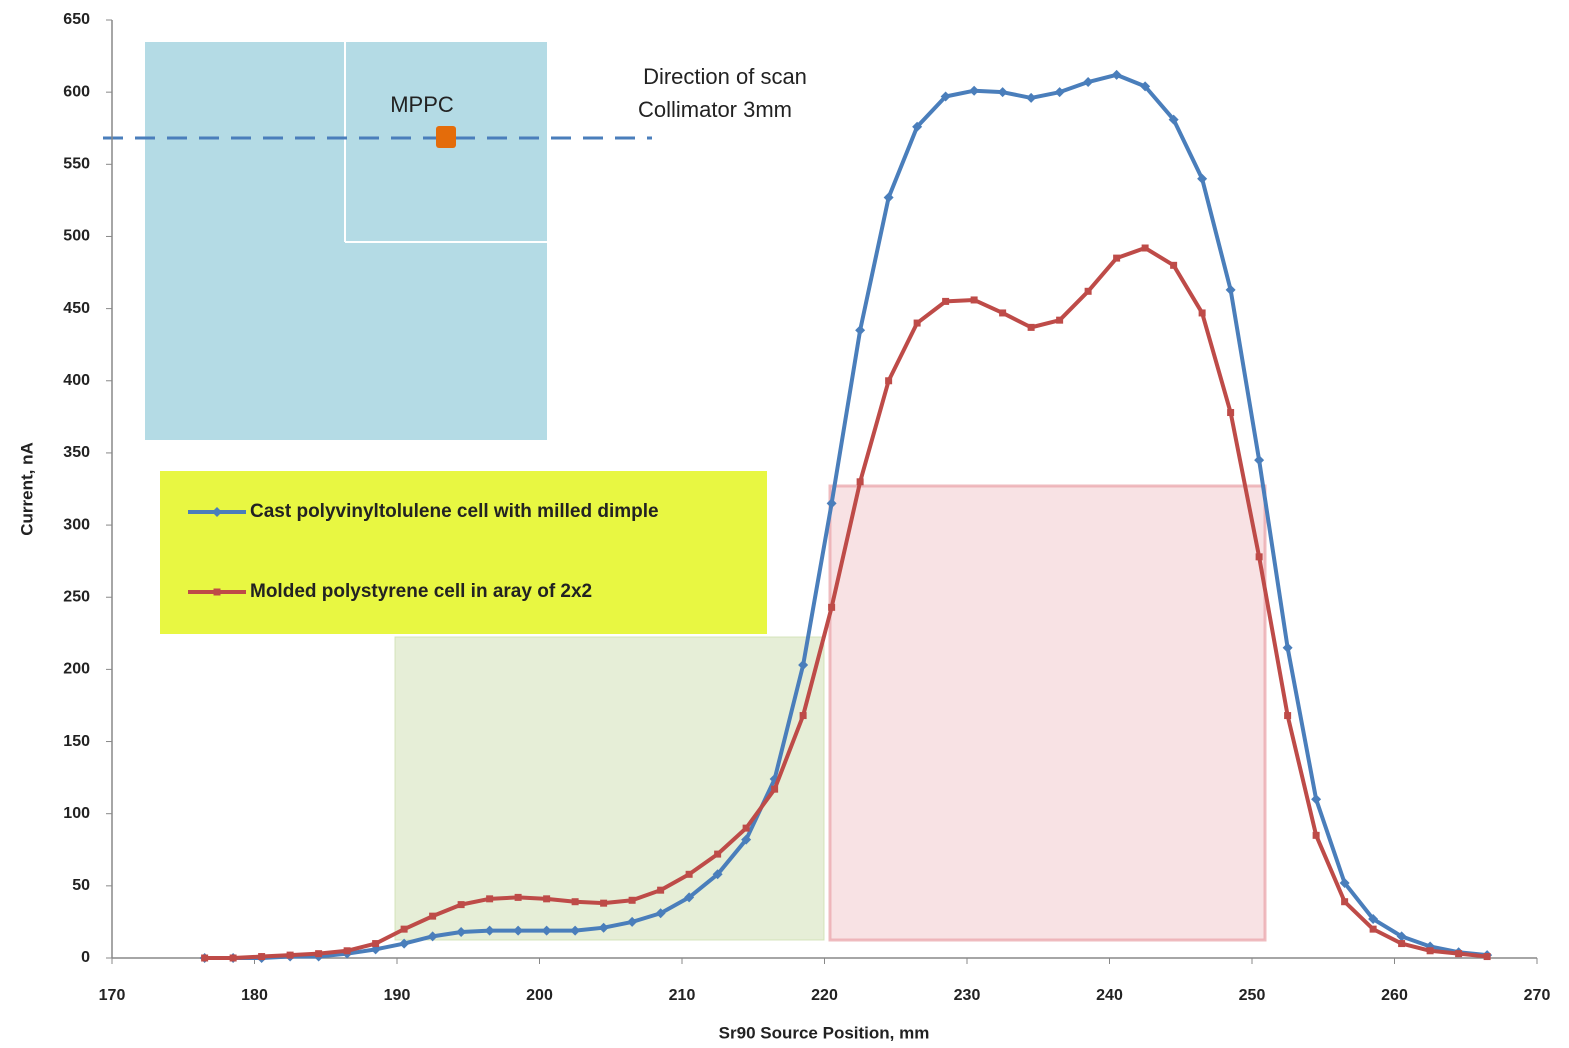 This screenshot has width=1569, height=1048. Describe the element at coordinates (682, 995) in the screenshot. I see `x-tick-label: 210` at that location.